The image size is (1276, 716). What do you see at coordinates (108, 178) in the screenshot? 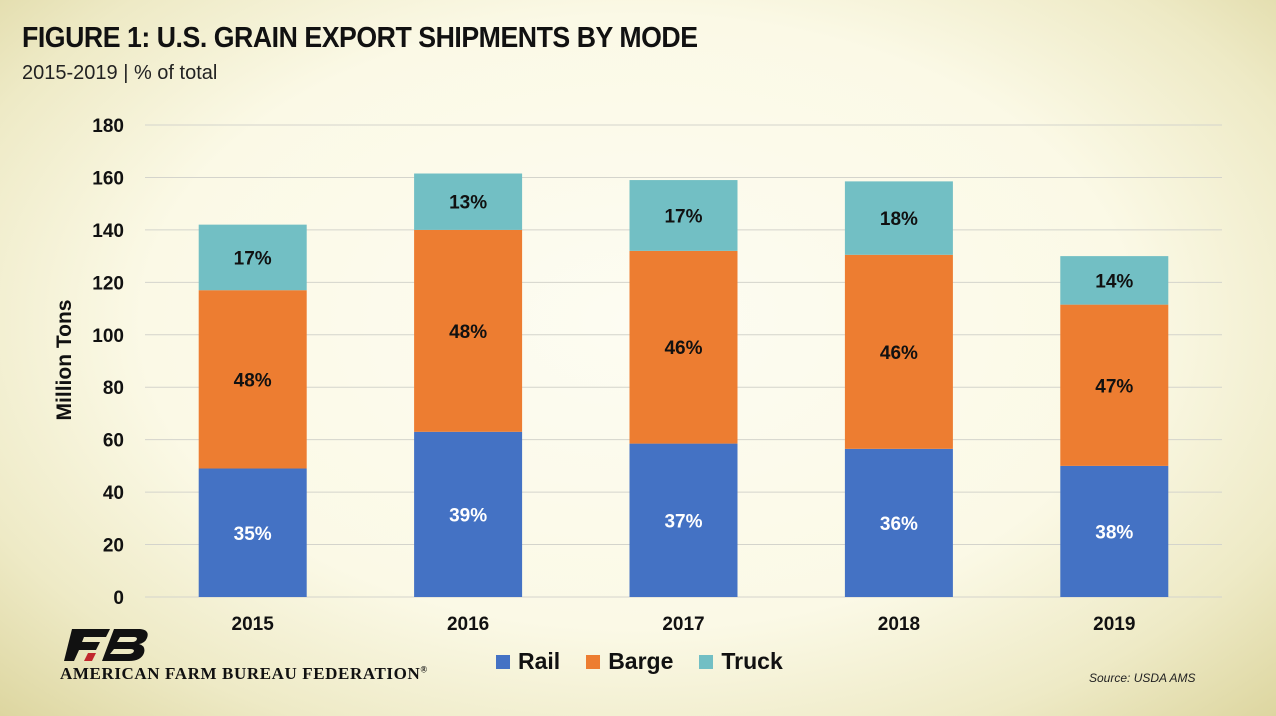
I see `y-tick-label: 160` at bounding box center [108, 178].